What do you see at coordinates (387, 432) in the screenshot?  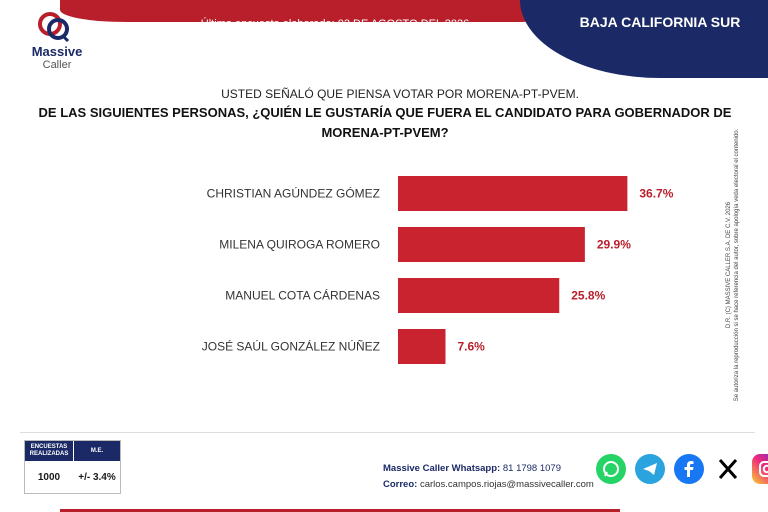 I see `footer-divider` at bounding box center [387, 432].